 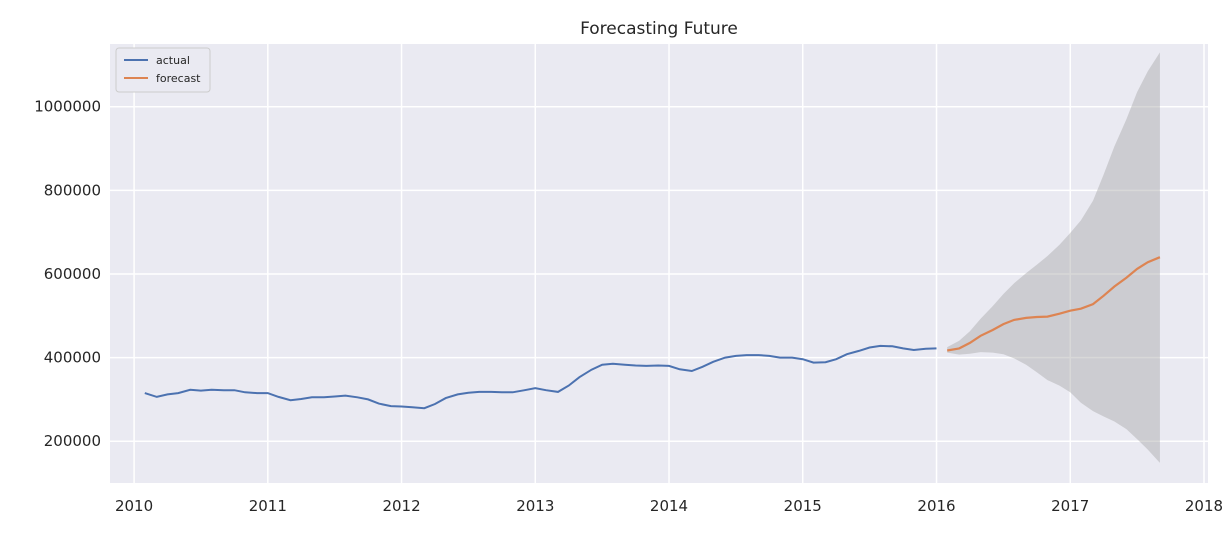 I want to click on series-line-forecast, so click(x=1054, y=304).